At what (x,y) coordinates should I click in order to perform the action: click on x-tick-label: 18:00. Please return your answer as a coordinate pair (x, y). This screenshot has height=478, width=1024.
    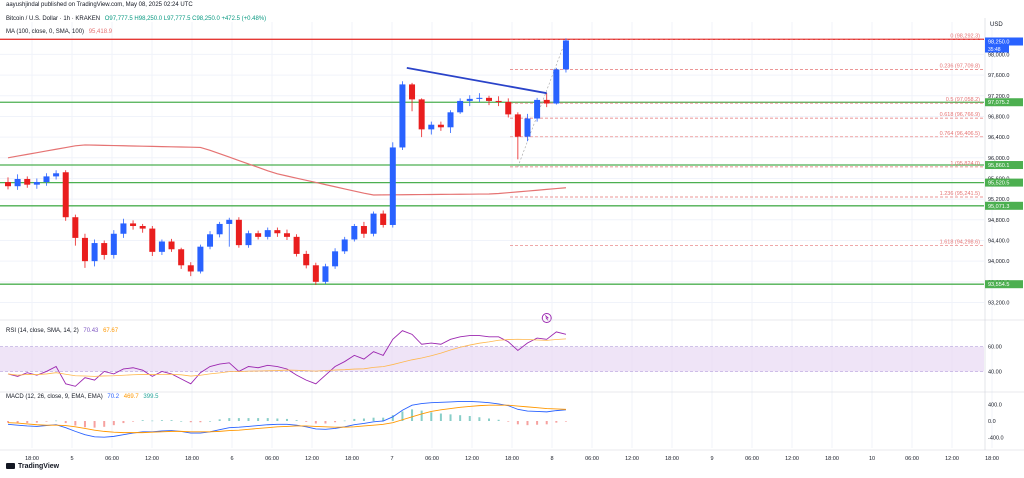
    Looking at the image, I should click on (672, 459).